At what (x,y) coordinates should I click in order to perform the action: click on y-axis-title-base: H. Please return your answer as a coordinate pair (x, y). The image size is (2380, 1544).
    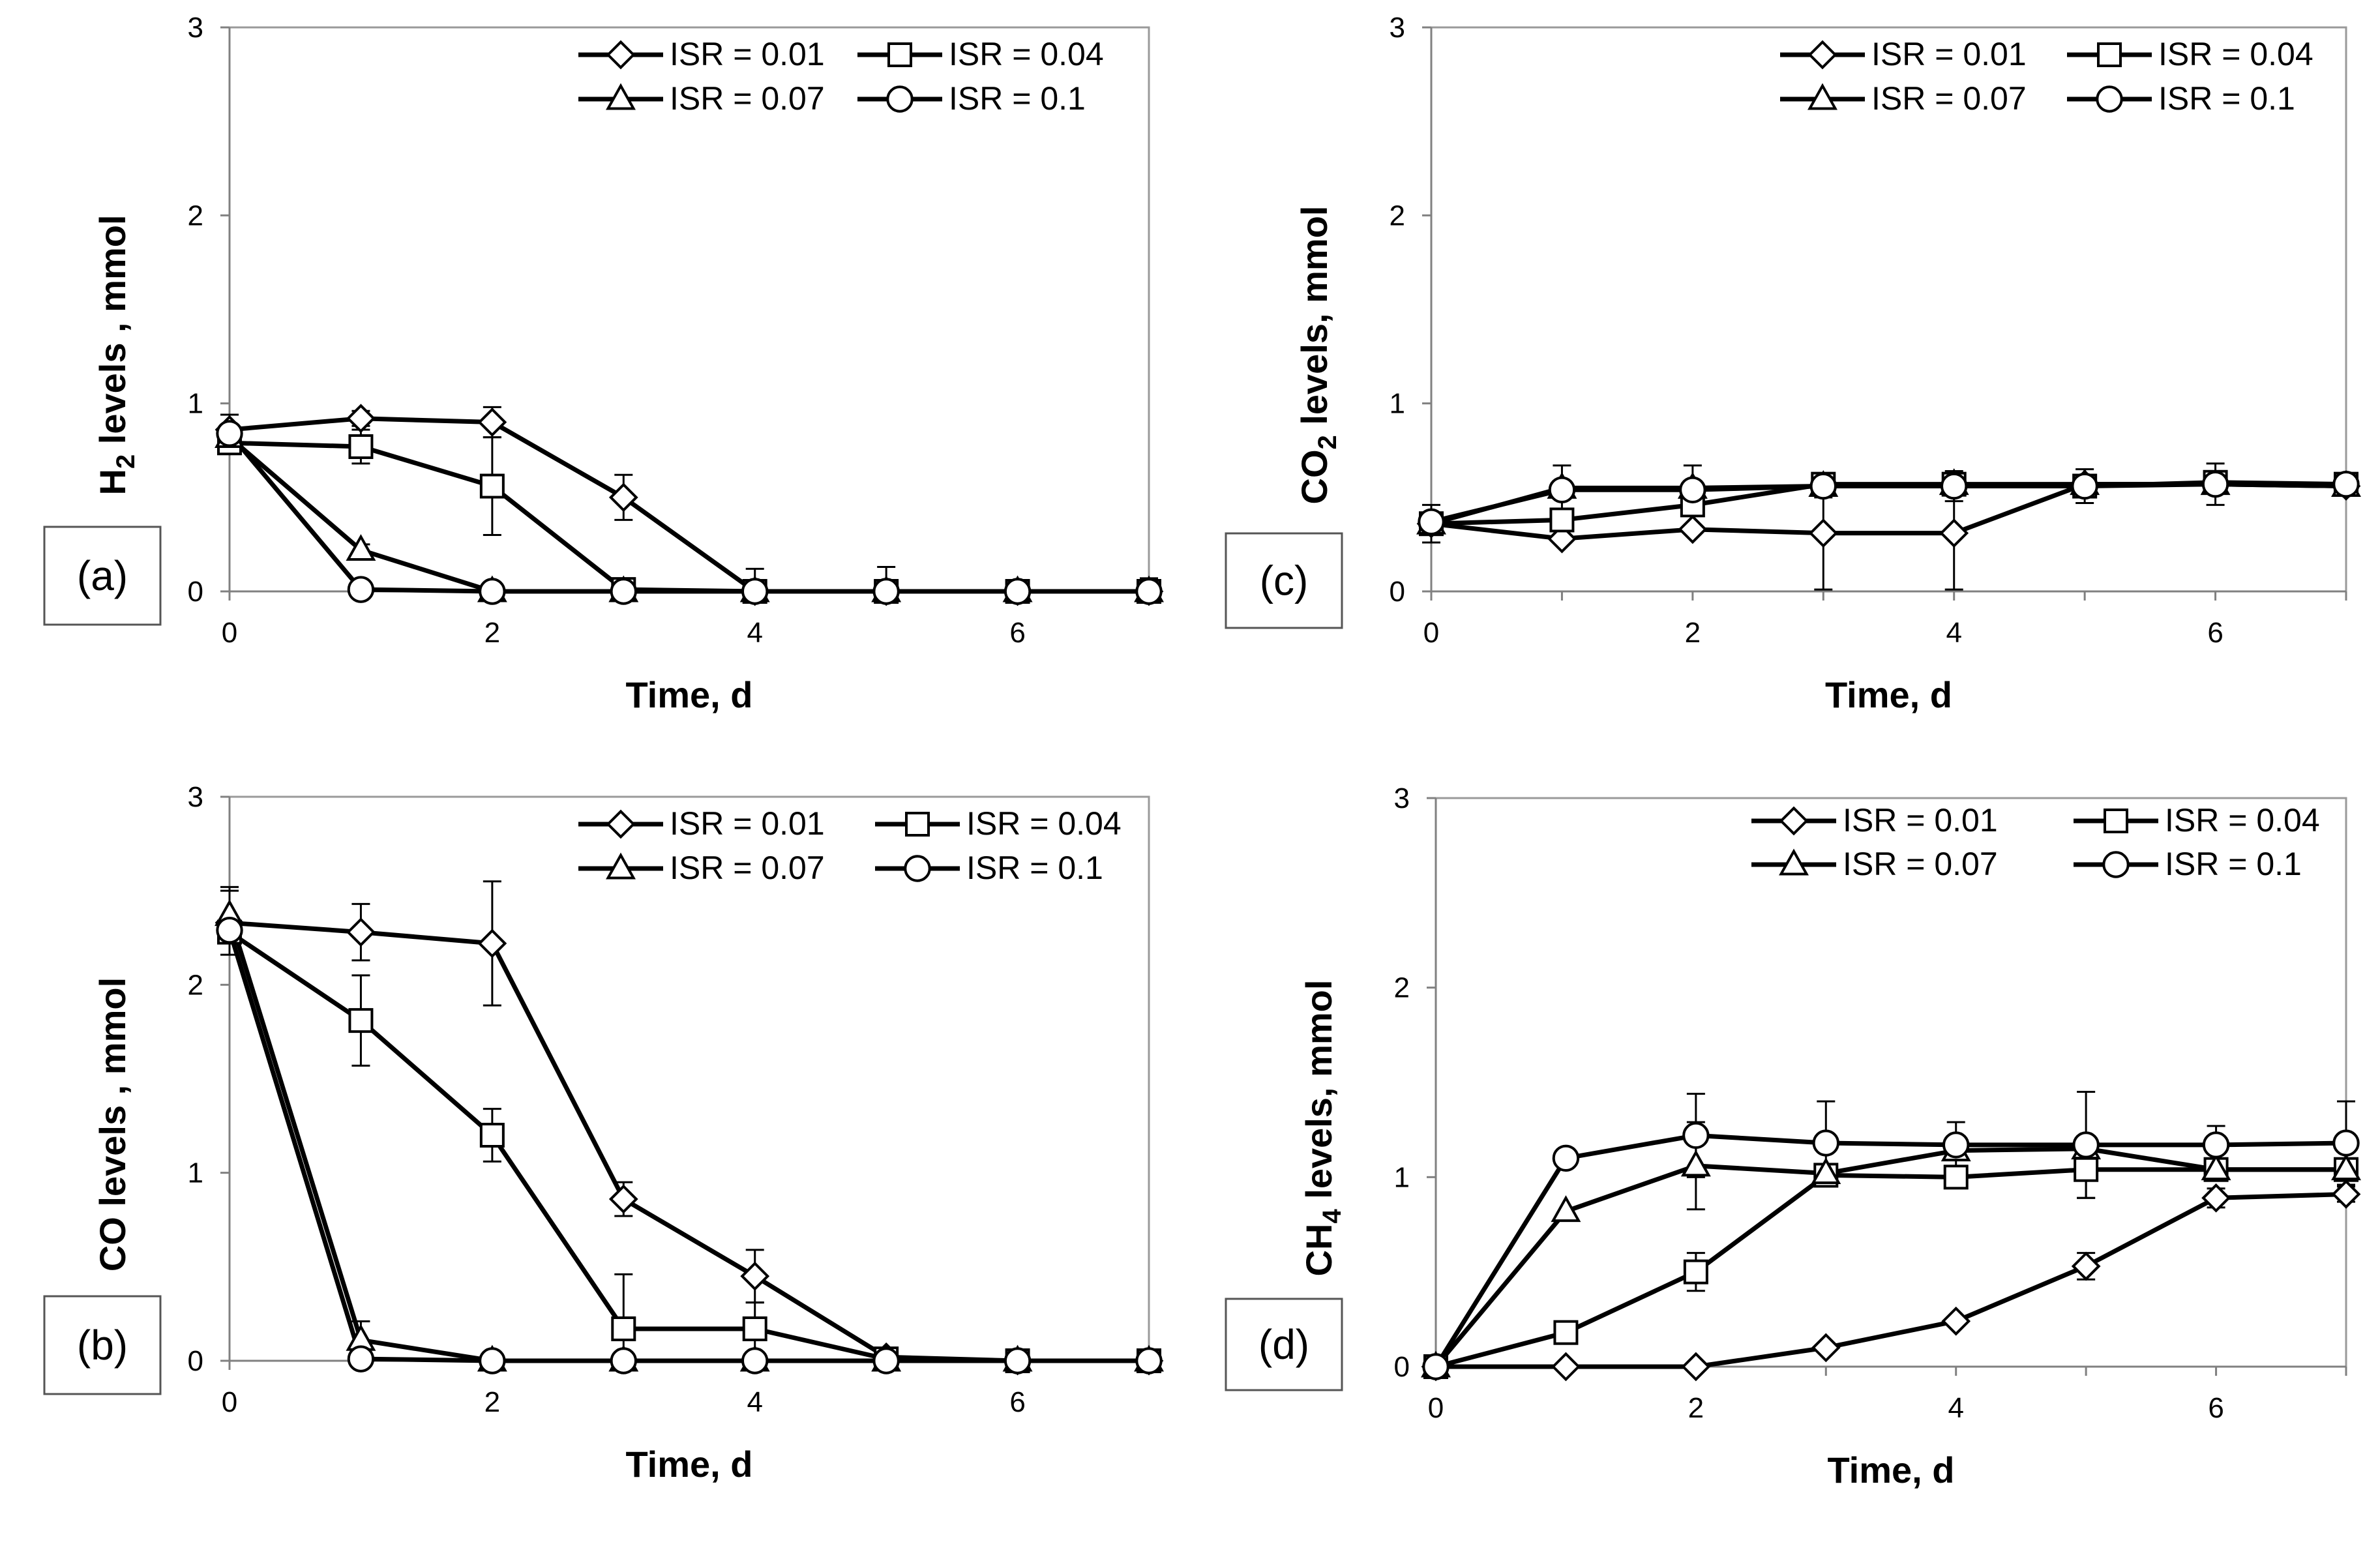
    Looking at the image, I should click on (112, 482).